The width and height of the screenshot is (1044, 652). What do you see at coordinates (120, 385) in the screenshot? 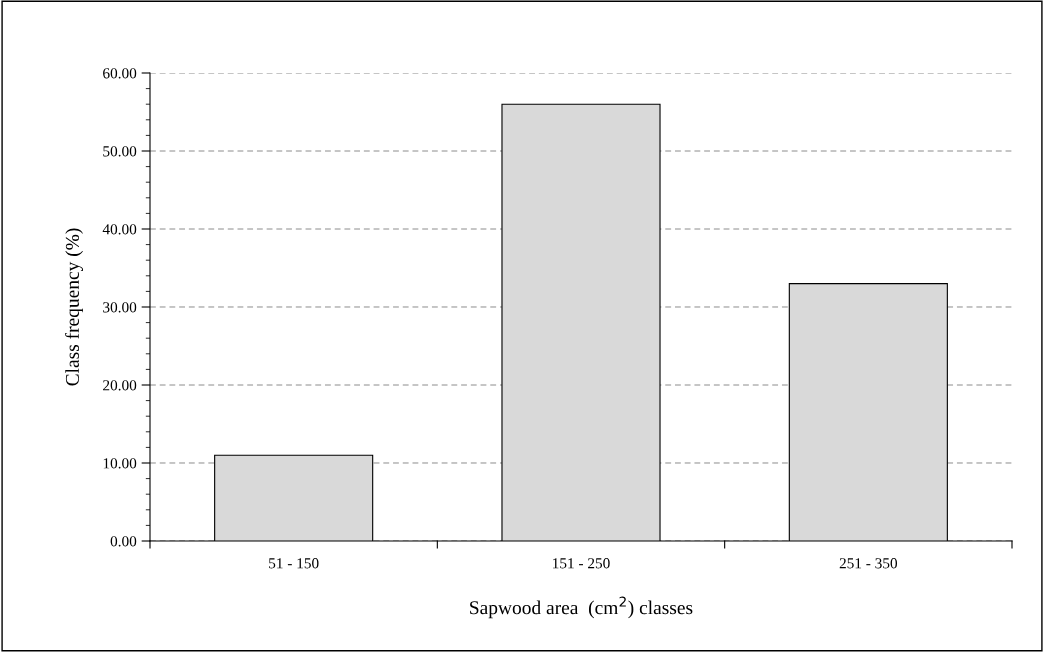
I see `y-tick-label: 20.00` at bounding box center [120, 385].